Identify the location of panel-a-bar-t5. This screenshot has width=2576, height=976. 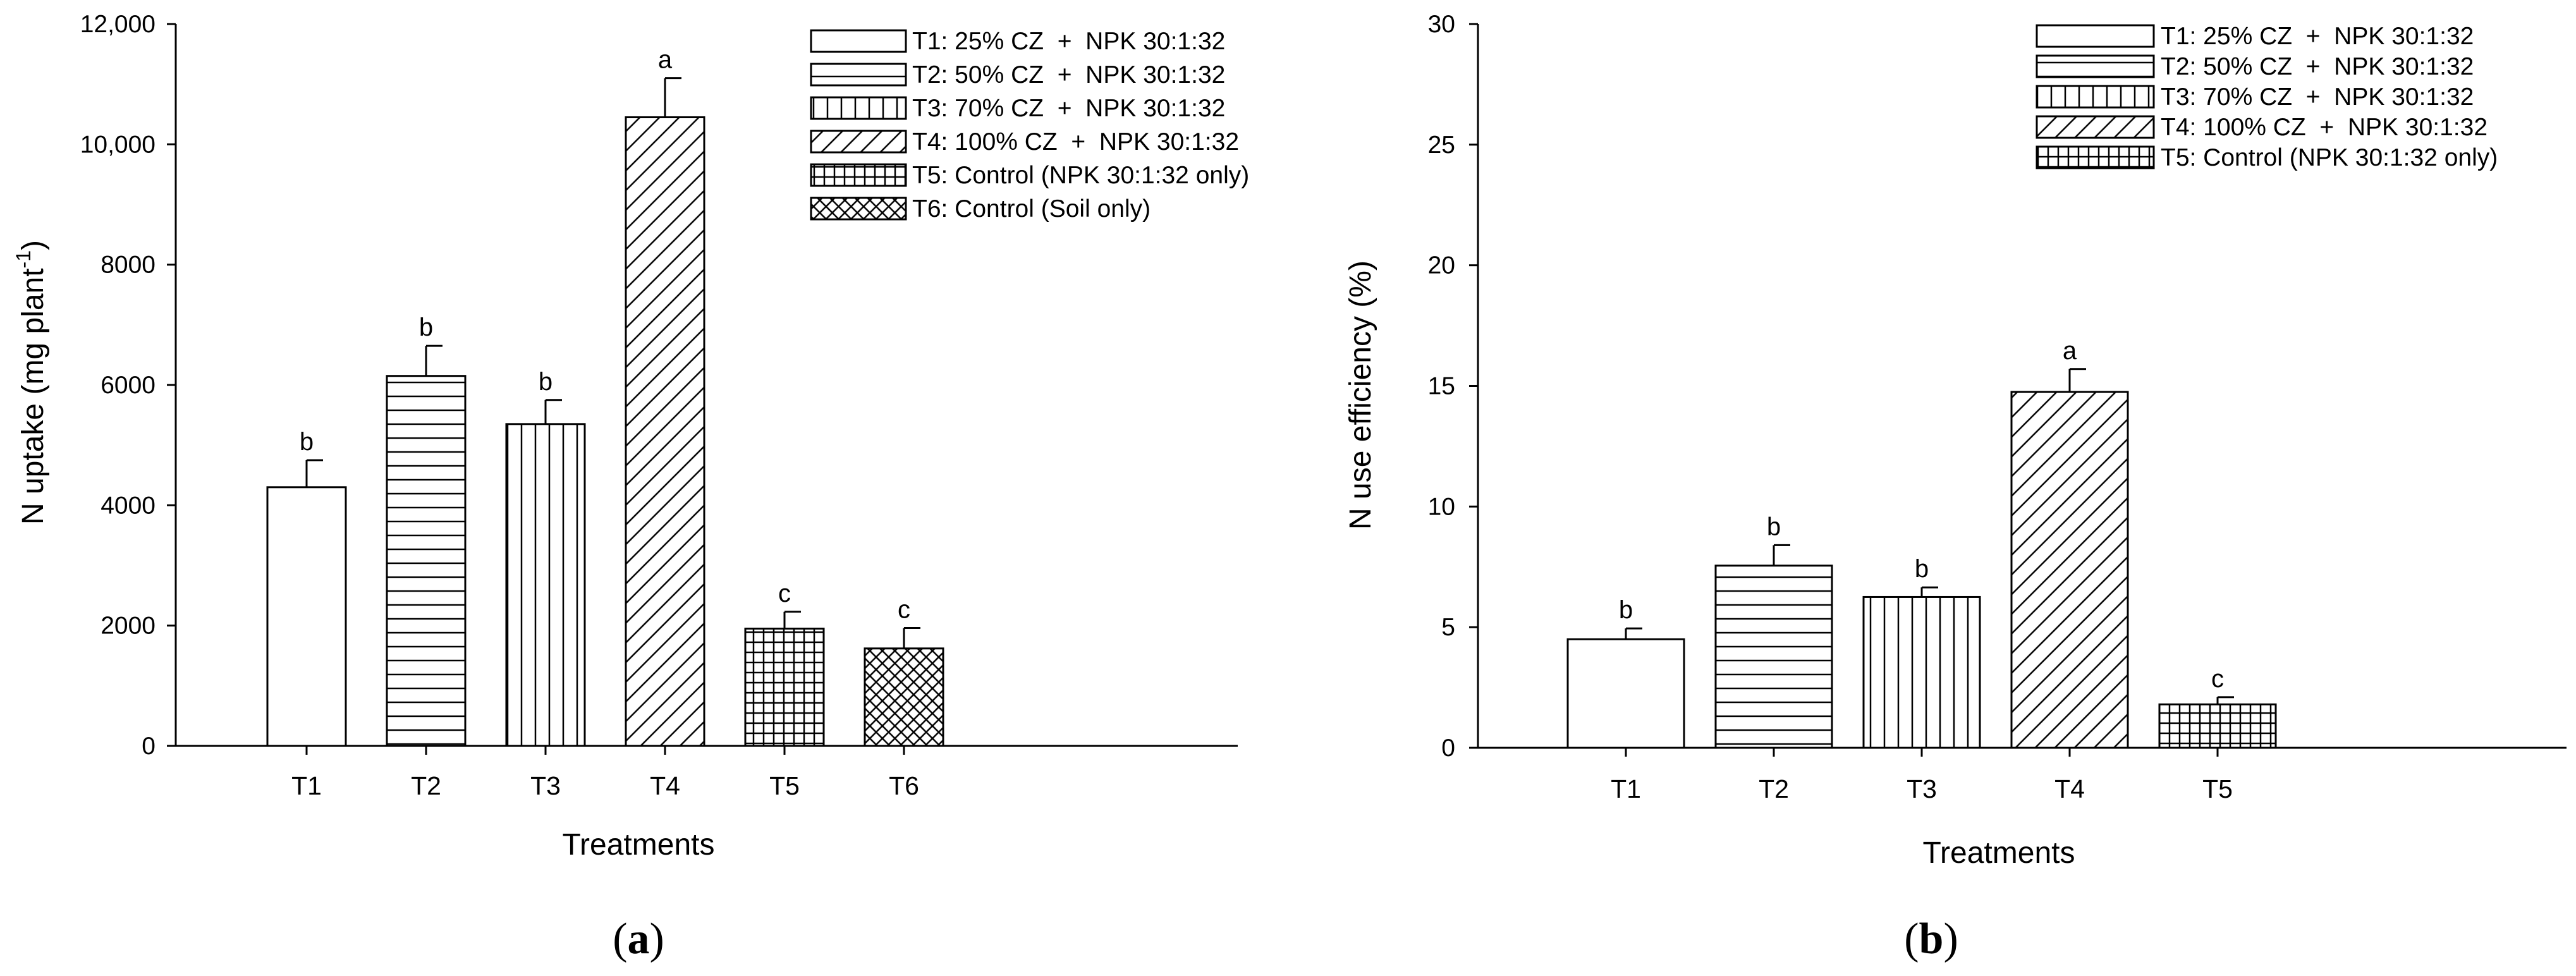
(784, 687).